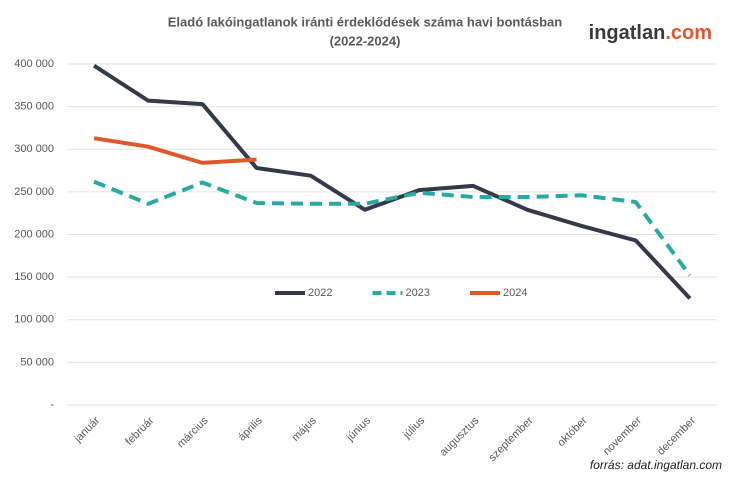 This screenshot has width=730, height=477. Describe the element at coordinates (365, 40) in the screenshot. I see `chart-title: (2022-2024)` at that location.